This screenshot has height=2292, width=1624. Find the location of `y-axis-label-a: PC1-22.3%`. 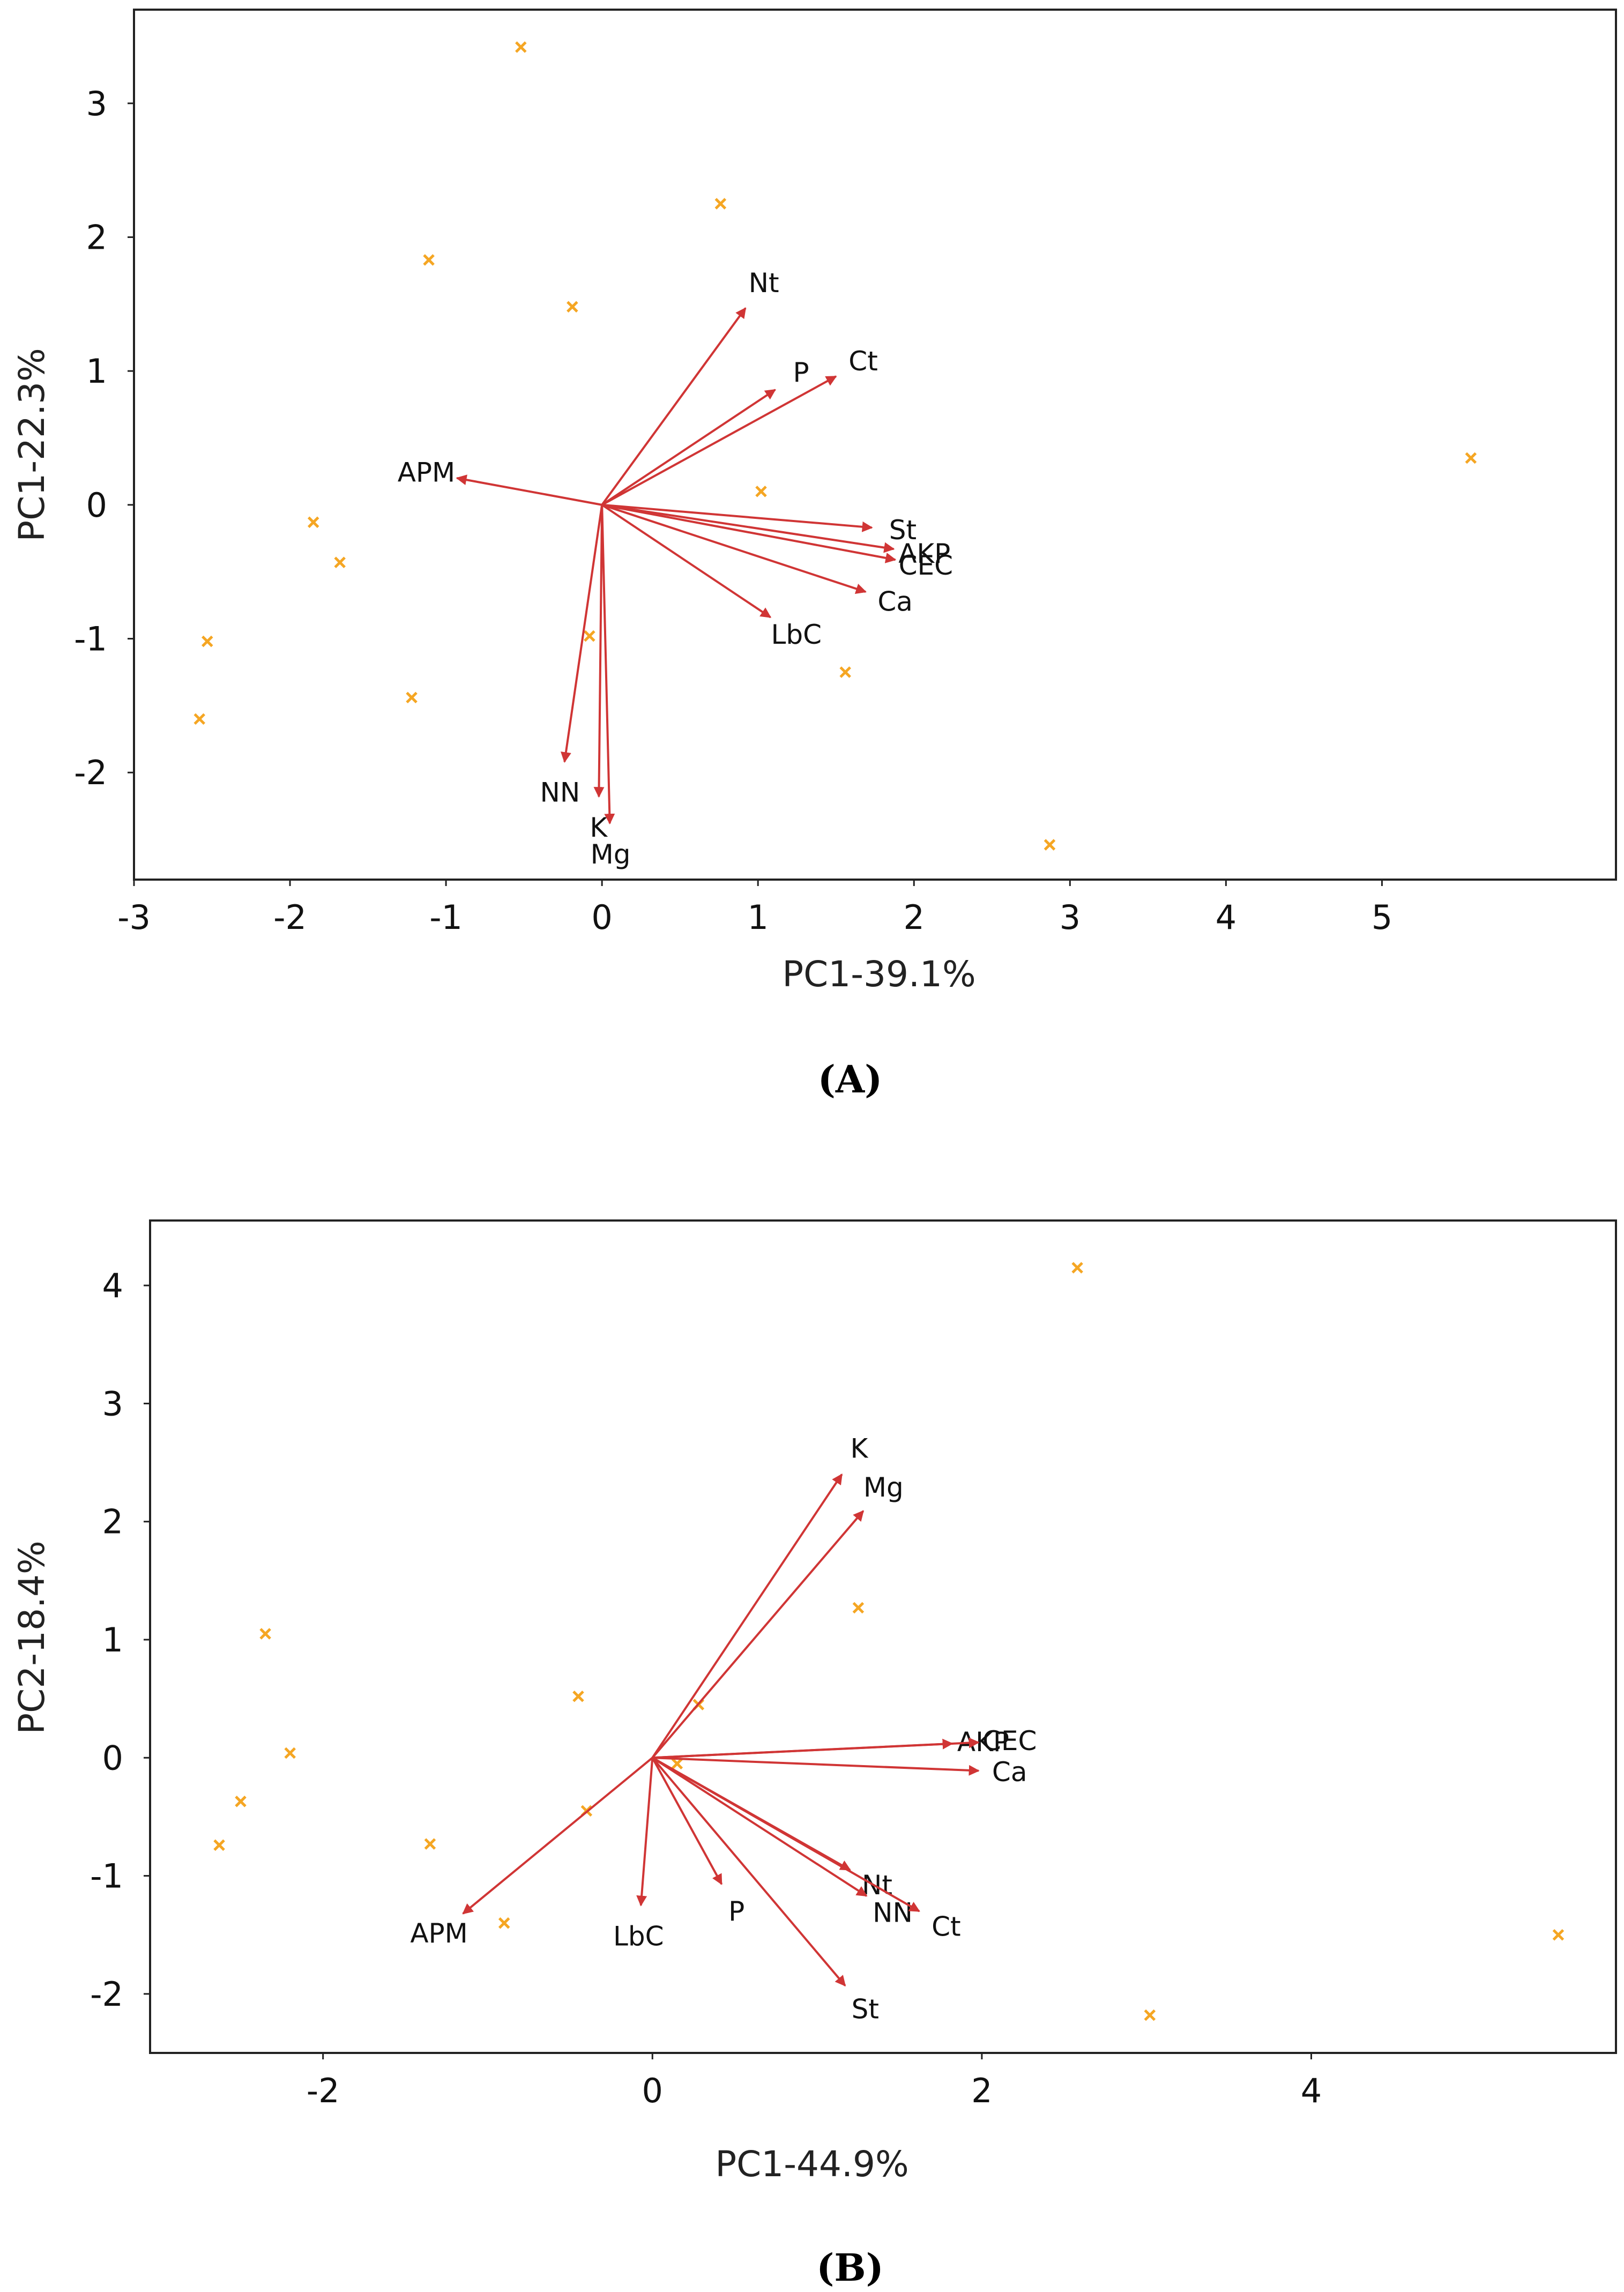

y-axis-label-a: PC1-22.3% is located at coordinates (32, 444).